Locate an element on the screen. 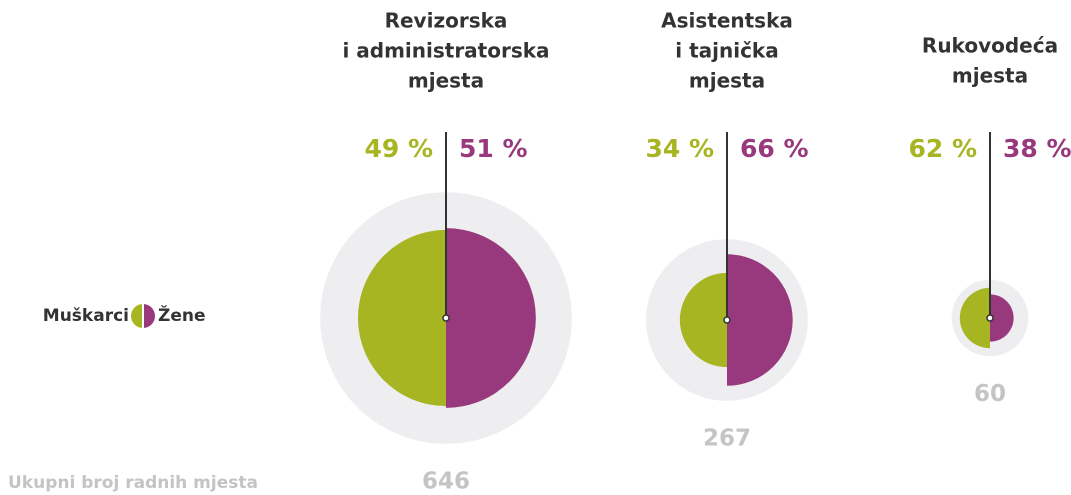 The width and height of the screenshot is (1071, 495). group-title: Revizorska is located at coordinates (446, 21).